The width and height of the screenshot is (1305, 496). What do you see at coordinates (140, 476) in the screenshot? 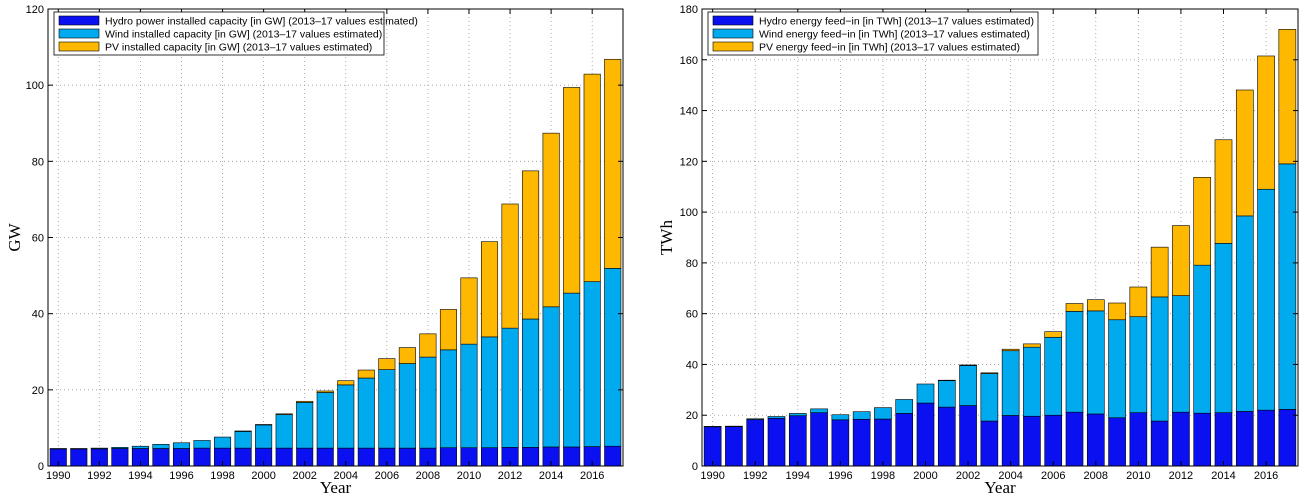
I see `x-tick-label: 1994` at bounding box center [140, 476].